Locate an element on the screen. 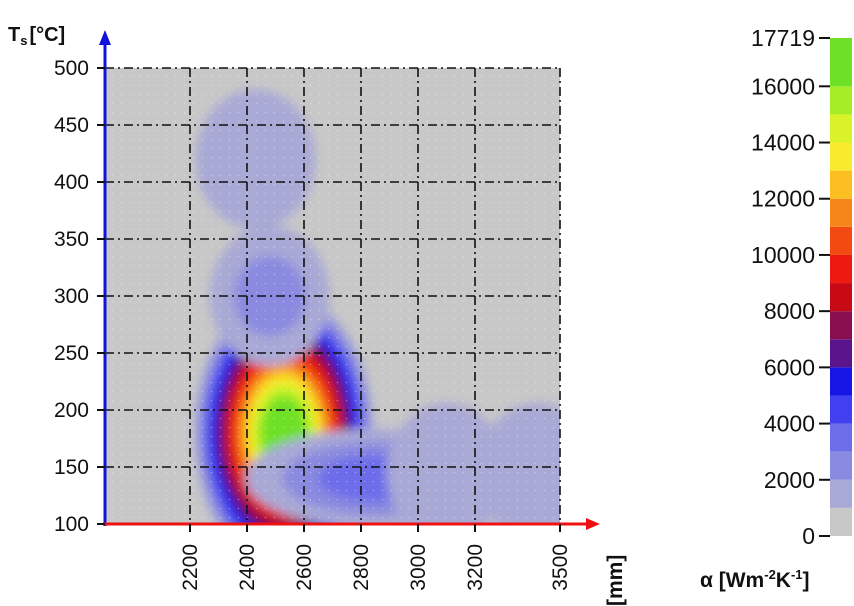 This screenshot has height=606, width=854. x-tick-label: 2200 is located at coordinates (190, 567).